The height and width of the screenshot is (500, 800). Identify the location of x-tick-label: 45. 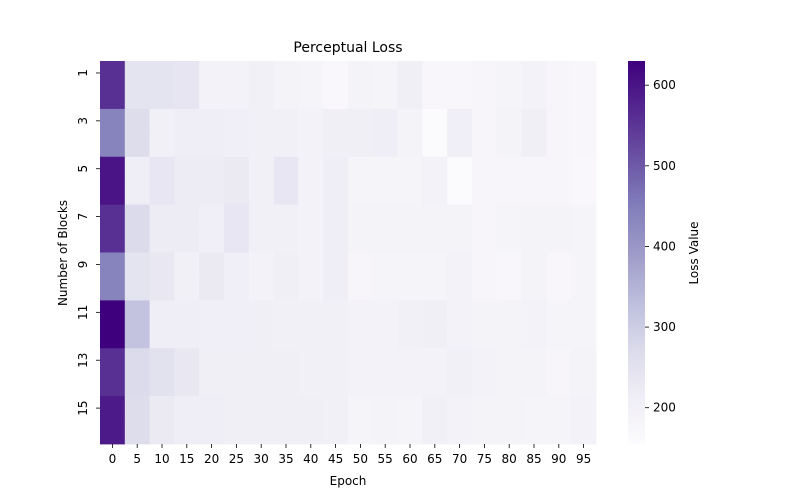
(335, 459).